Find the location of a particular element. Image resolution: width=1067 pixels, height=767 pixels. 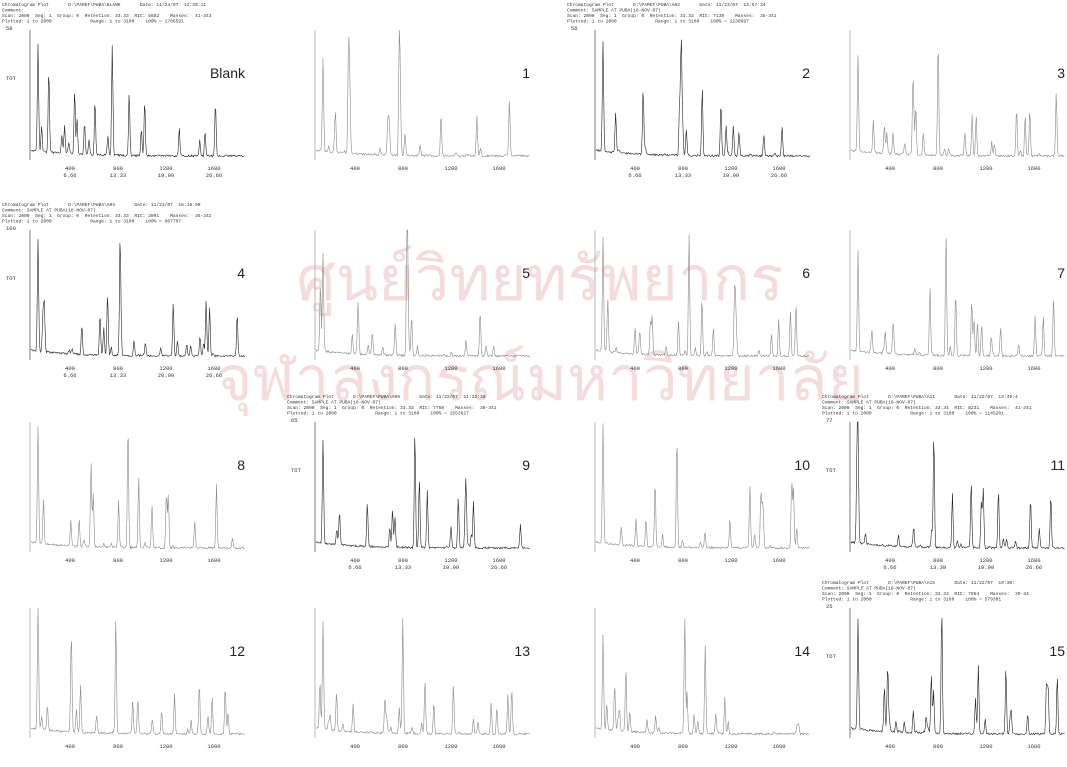

chromatogram-panel: 400 800 1200 1600 13 is located at coordinates (422, 679).